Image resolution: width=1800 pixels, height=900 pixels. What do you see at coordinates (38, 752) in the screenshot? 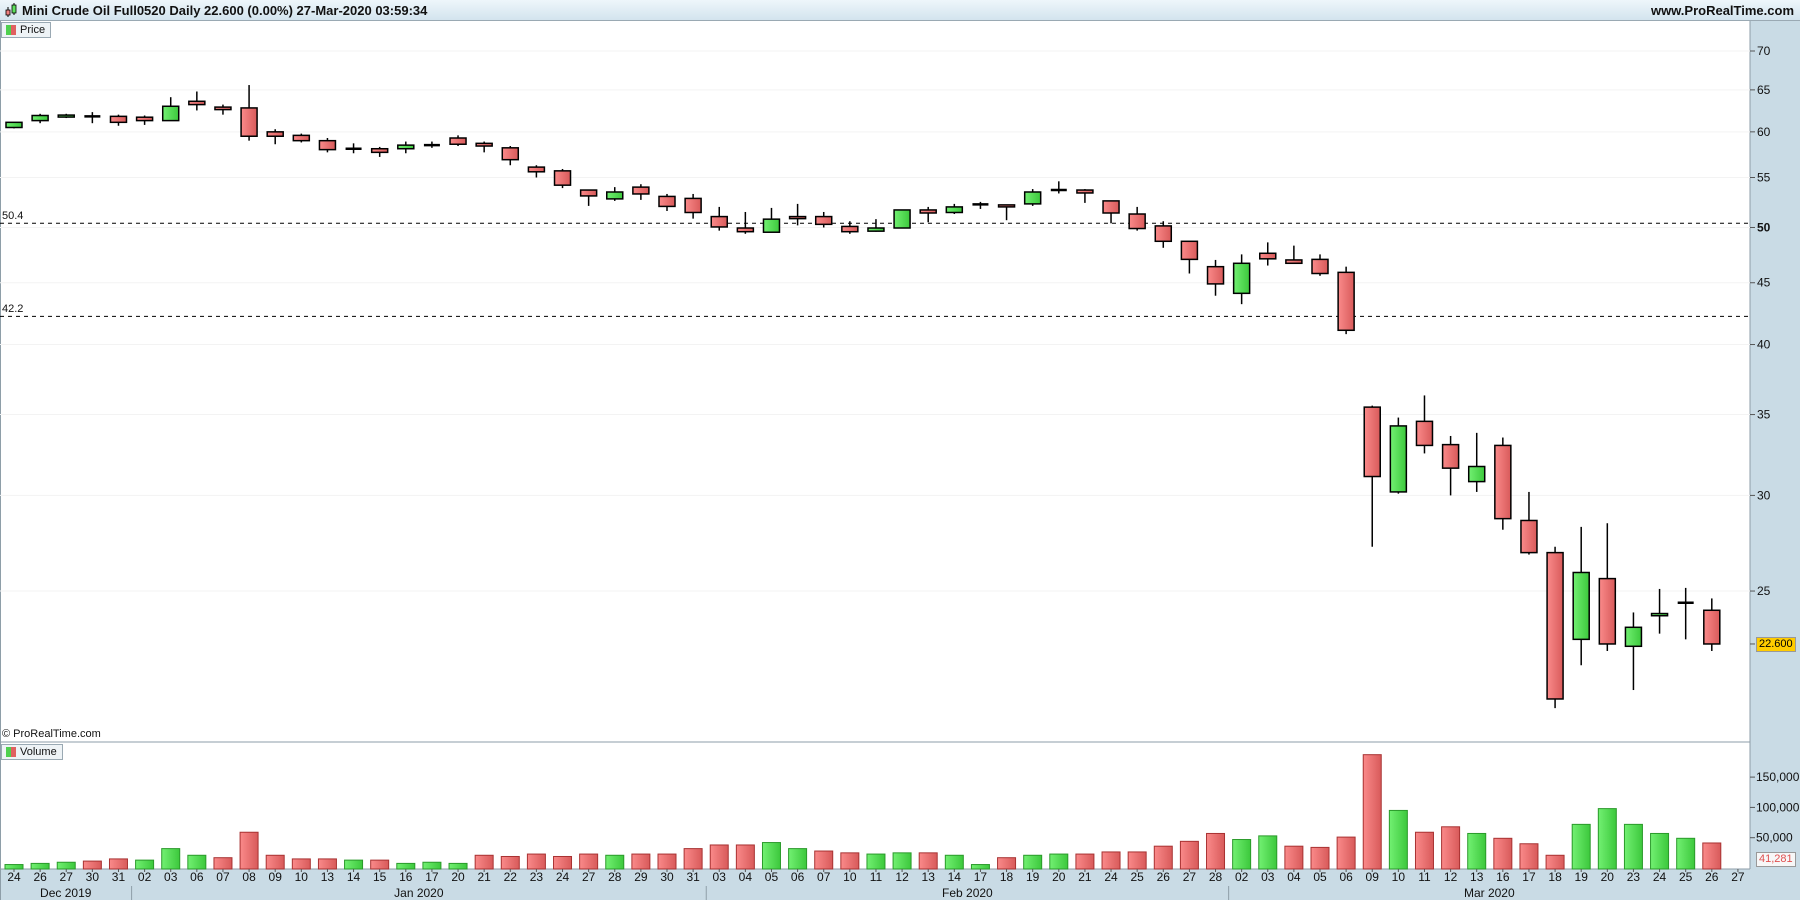
I see `volume-label-text: Volume` at bounding box center [38, 752].